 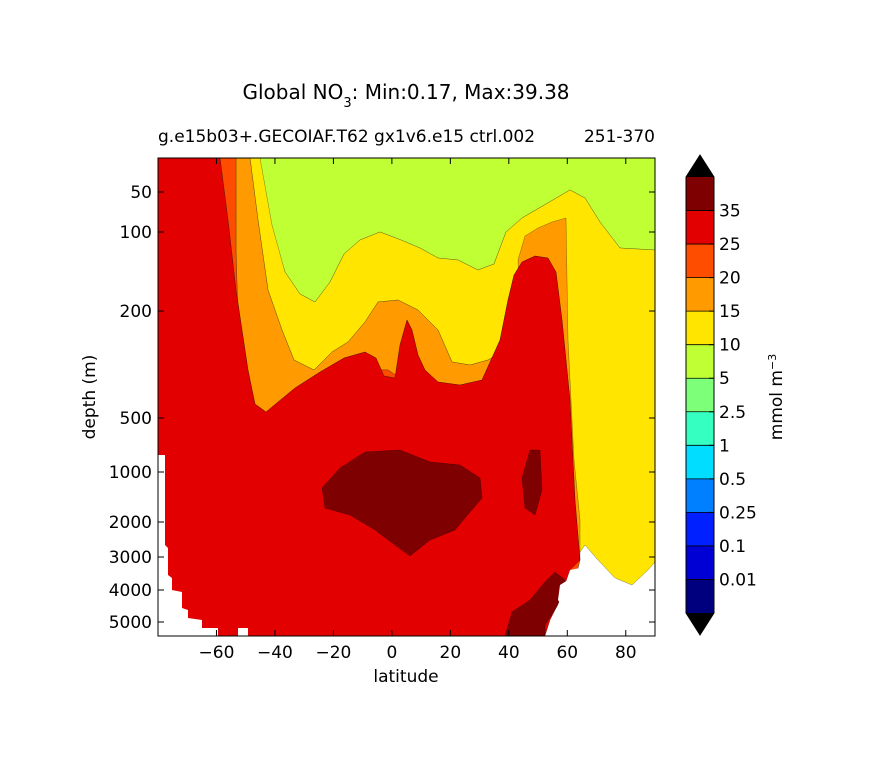 I want to click on x-tick-label: −60, so click(x=217, y=653).